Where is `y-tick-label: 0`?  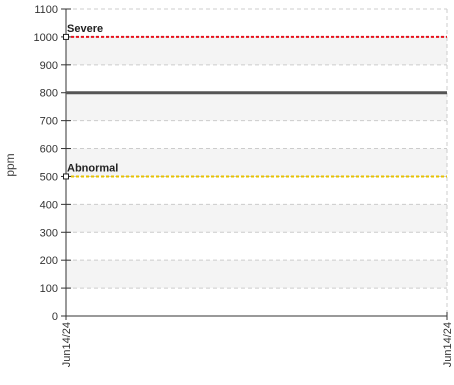
y-tick-label: 0 is located at coordinates (55, 317).